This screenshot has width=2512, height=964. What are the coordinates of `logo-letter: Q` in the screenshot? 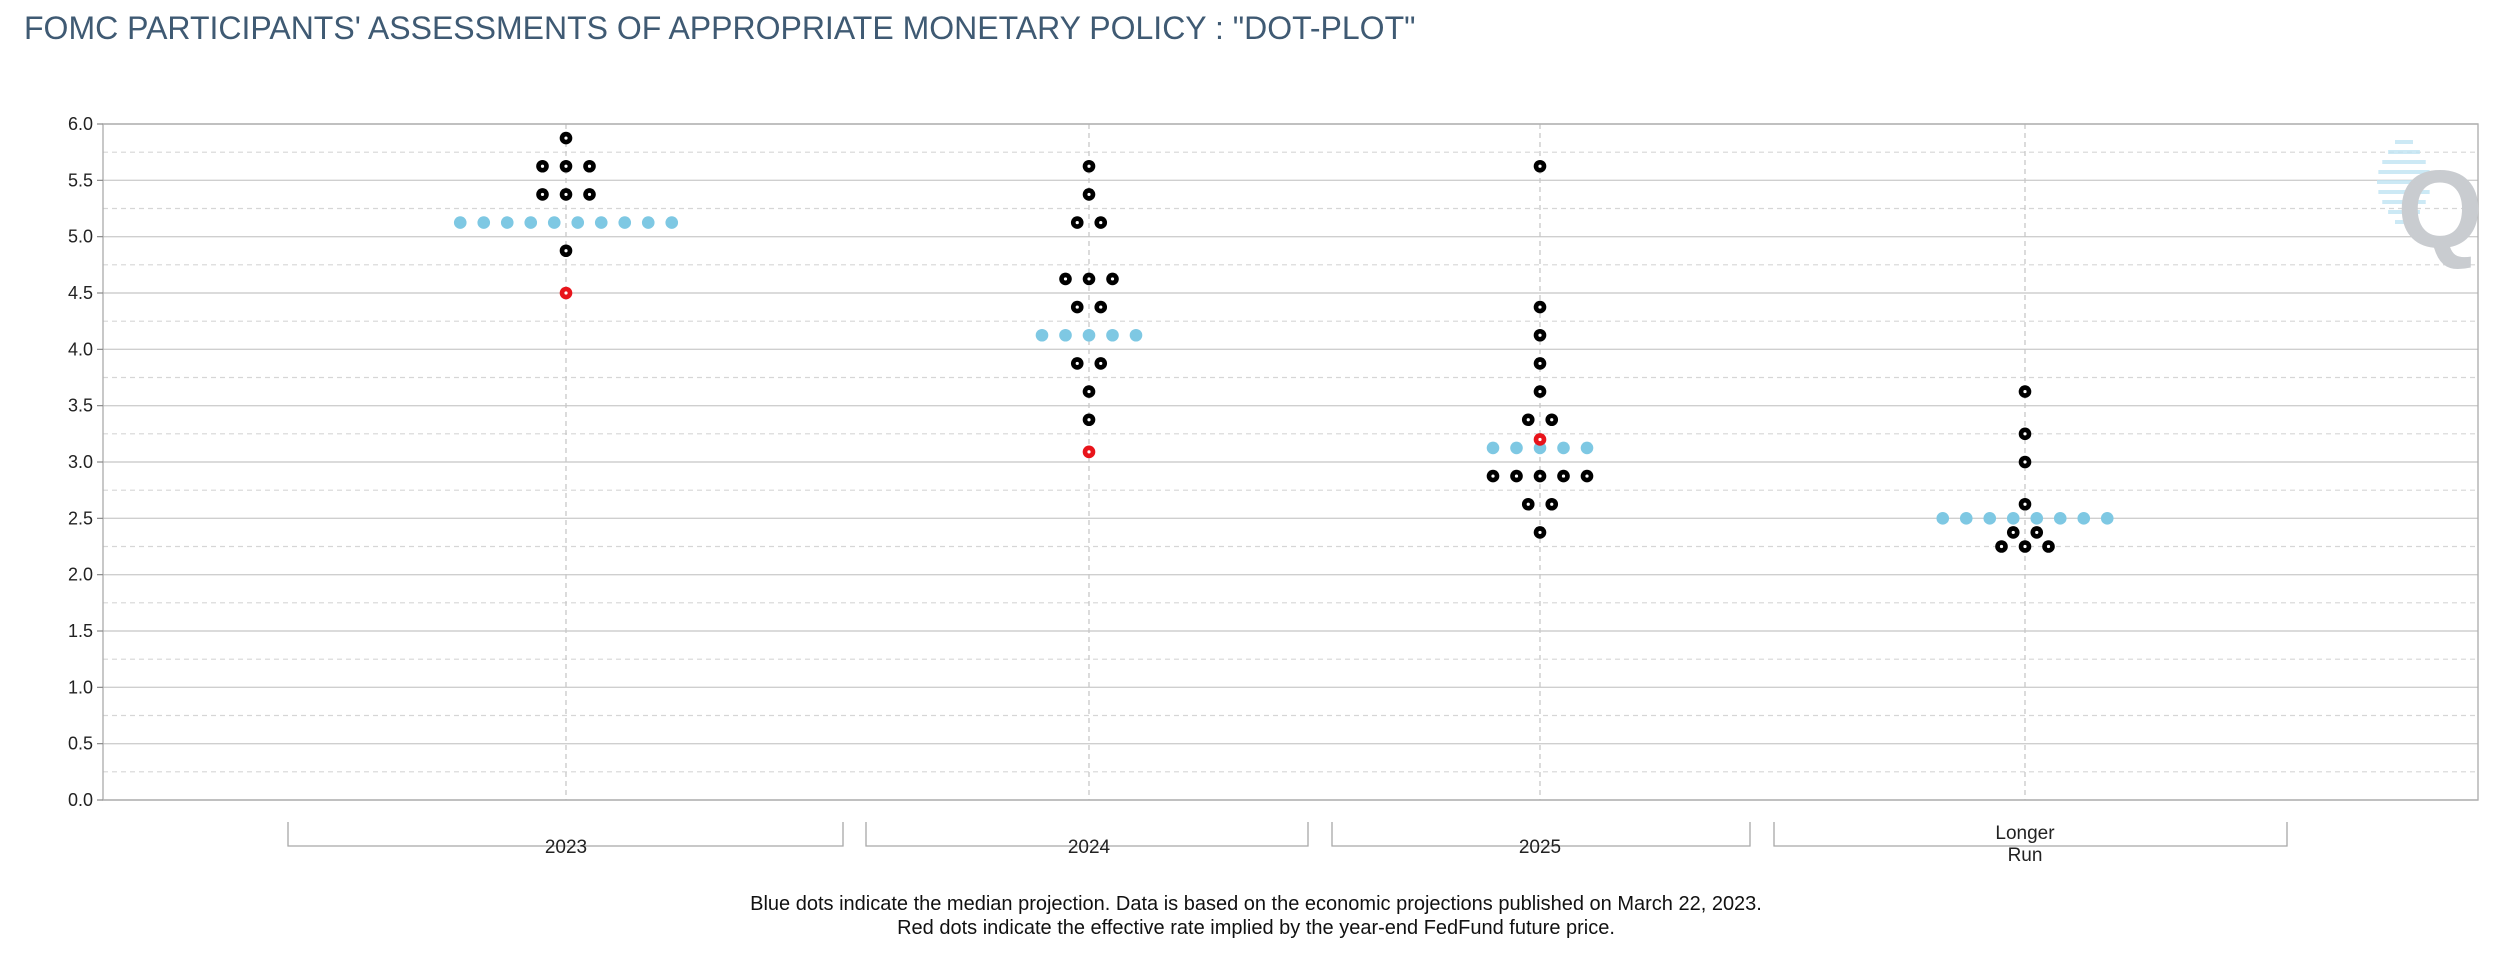 It's located at (2440, 209).